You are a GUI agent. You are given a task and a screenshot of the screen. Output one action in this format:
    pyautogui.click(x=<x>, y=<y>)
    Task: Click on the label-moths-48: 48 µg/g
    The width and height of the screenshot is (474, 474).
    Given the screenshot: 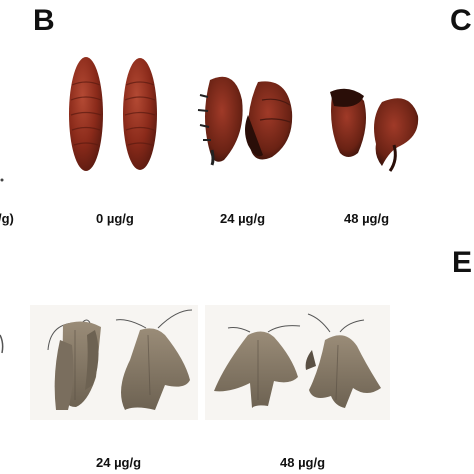 What is the action you would take?
    pyautogui.click(x=303, y=462)
    